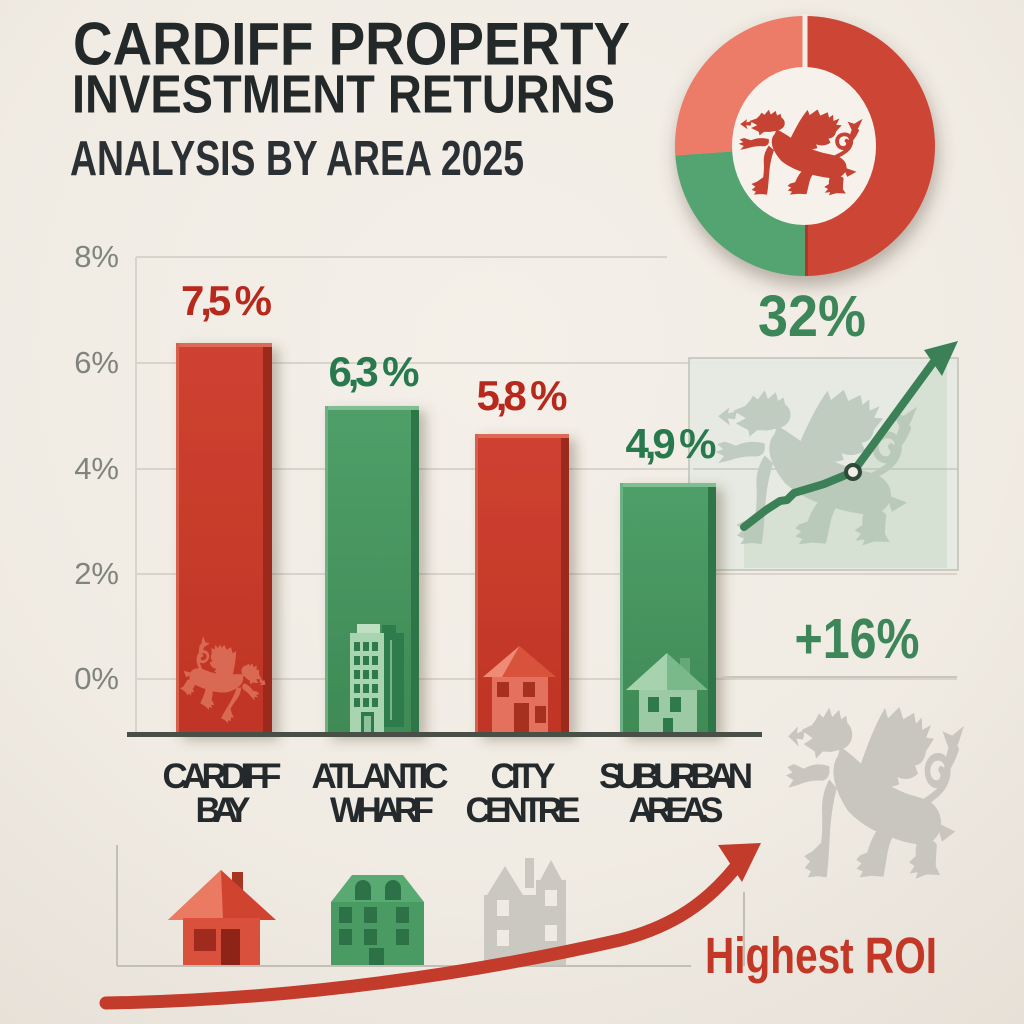  What do you see at coordinates (96, 256) in the screenshot?
I see `svg-text: 8%` at bounding box center [96, 256].